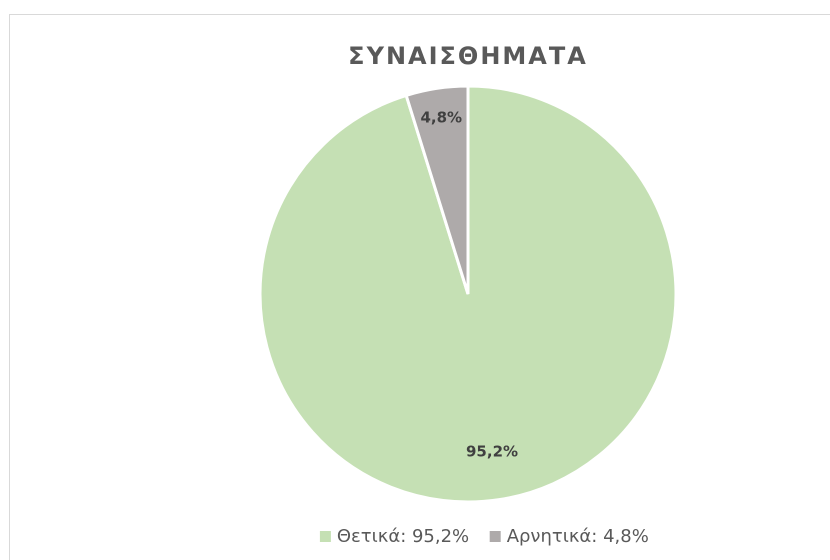 Image resolution: width=830 pixels, height=560 pixels. Describe the element at coordinates (492, 452) in the screenshot. I see `data-label: 95,2%` at that location.